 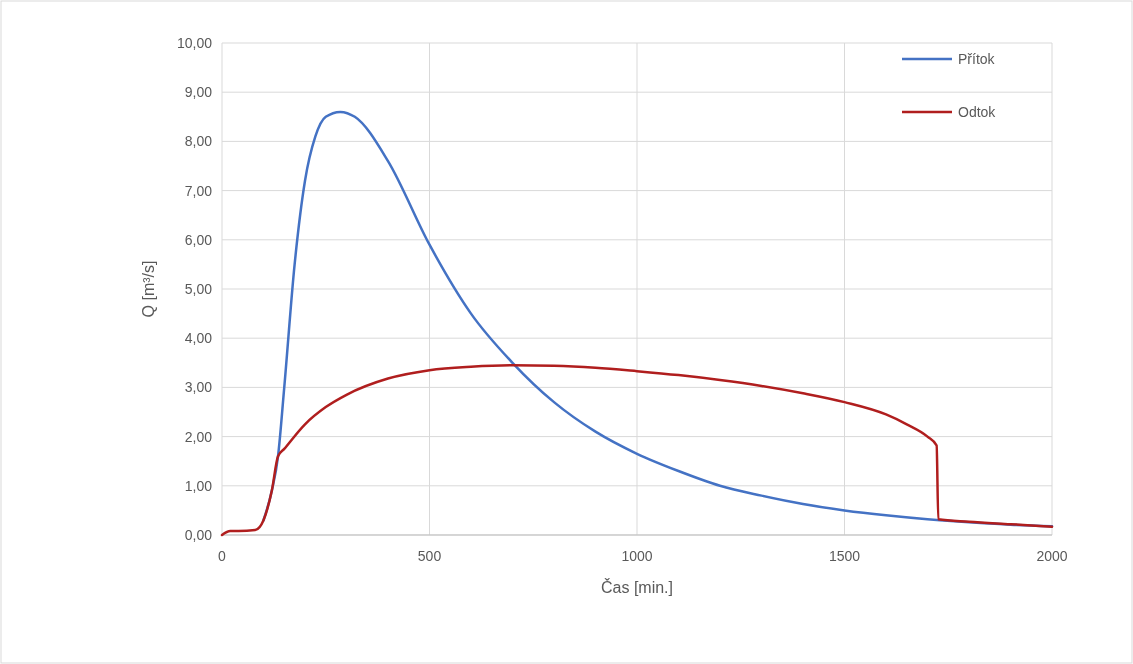 I want to click on y-tick-label: 9,00, so click(x=198, y=92).